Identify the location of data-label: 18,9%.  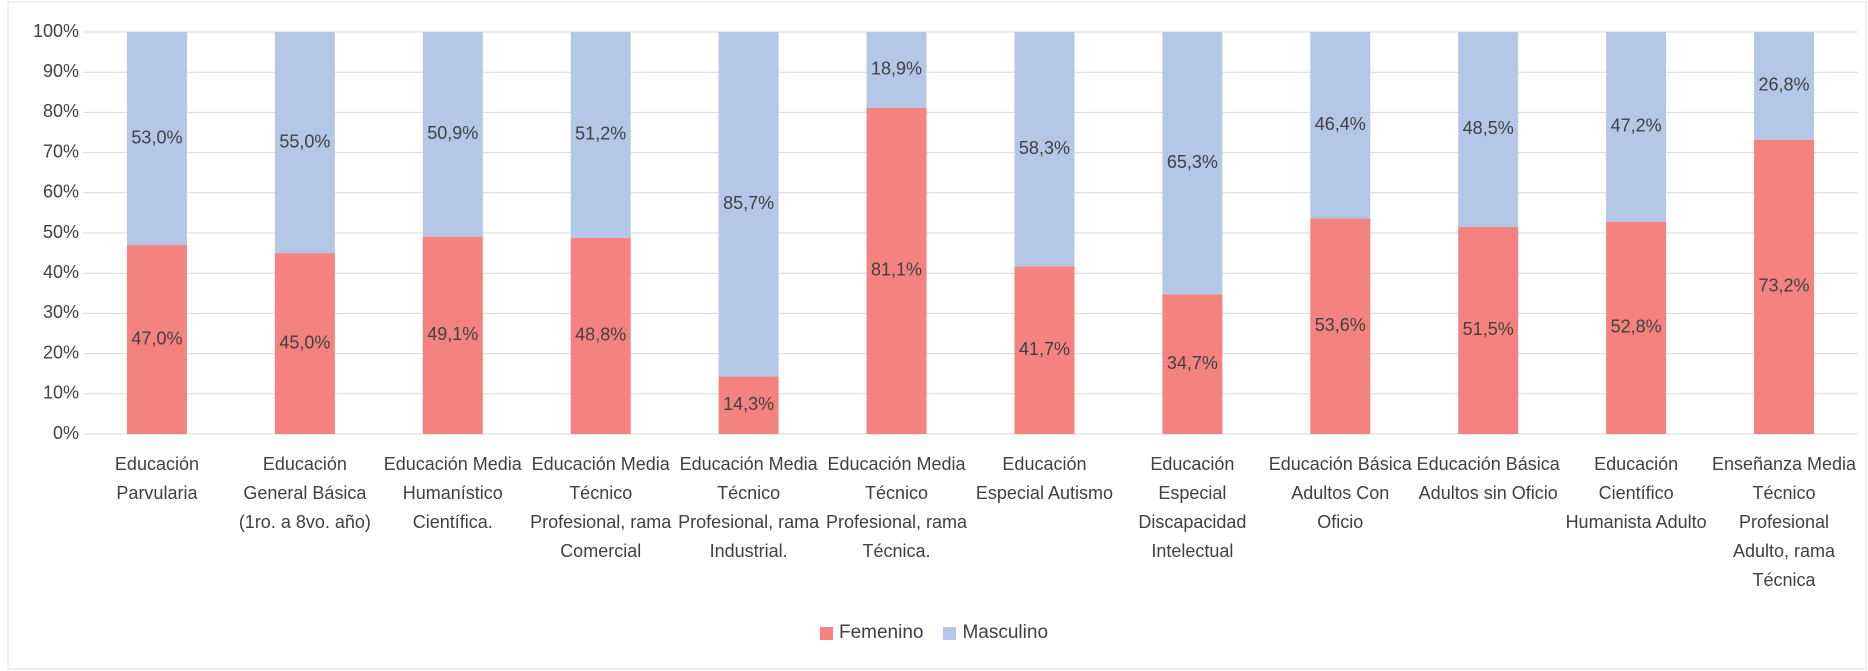
(896, 69).